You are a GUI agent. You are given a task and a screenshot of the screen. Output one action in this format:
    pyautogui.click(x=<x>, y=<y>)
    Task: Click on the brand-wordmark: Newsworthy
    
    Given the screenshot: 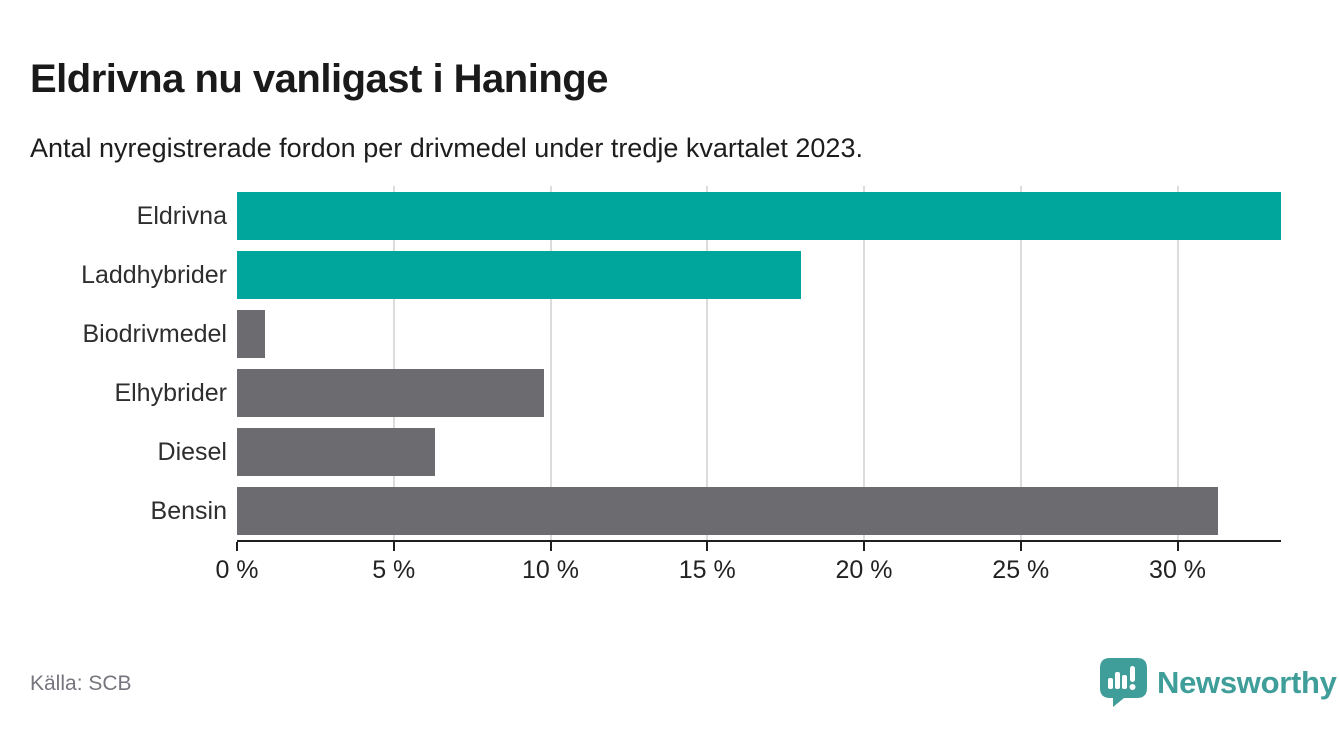 What is the action you would take?
    pyautogui.click(x=1247, y=682)
    